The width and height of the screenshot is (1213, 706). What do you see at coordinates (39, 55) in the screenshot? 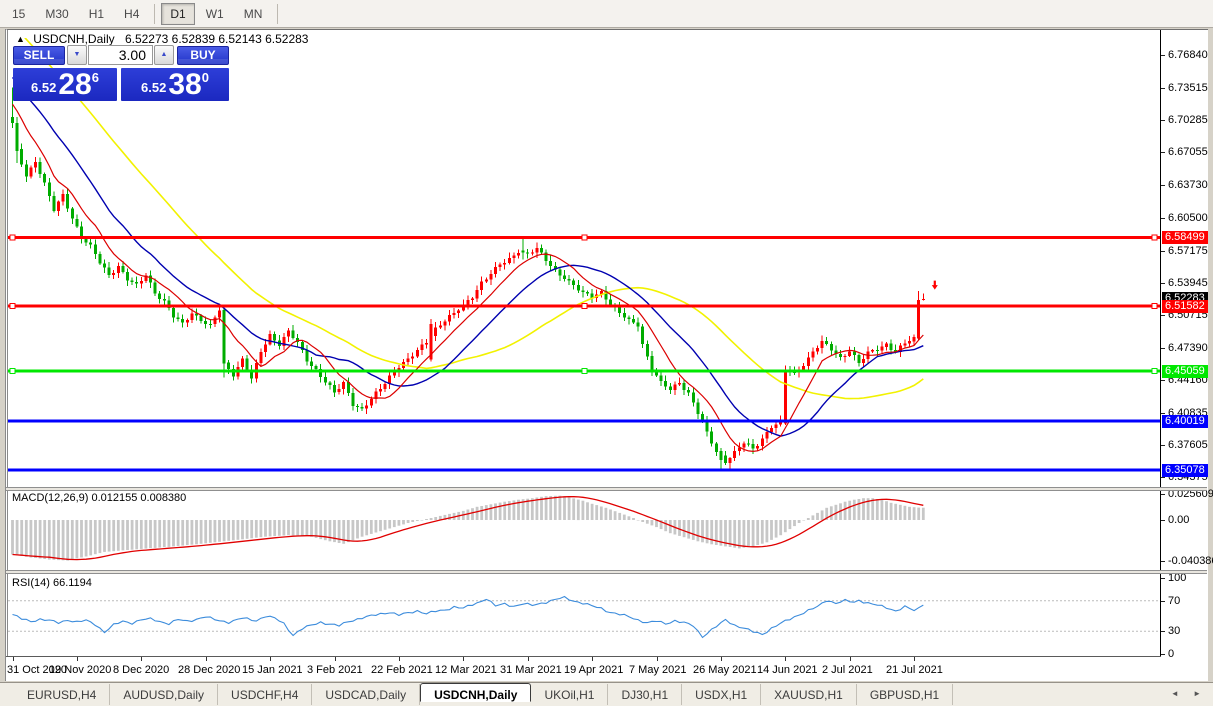
I see `sell-button: SELL` at bounding box center [39, 55].